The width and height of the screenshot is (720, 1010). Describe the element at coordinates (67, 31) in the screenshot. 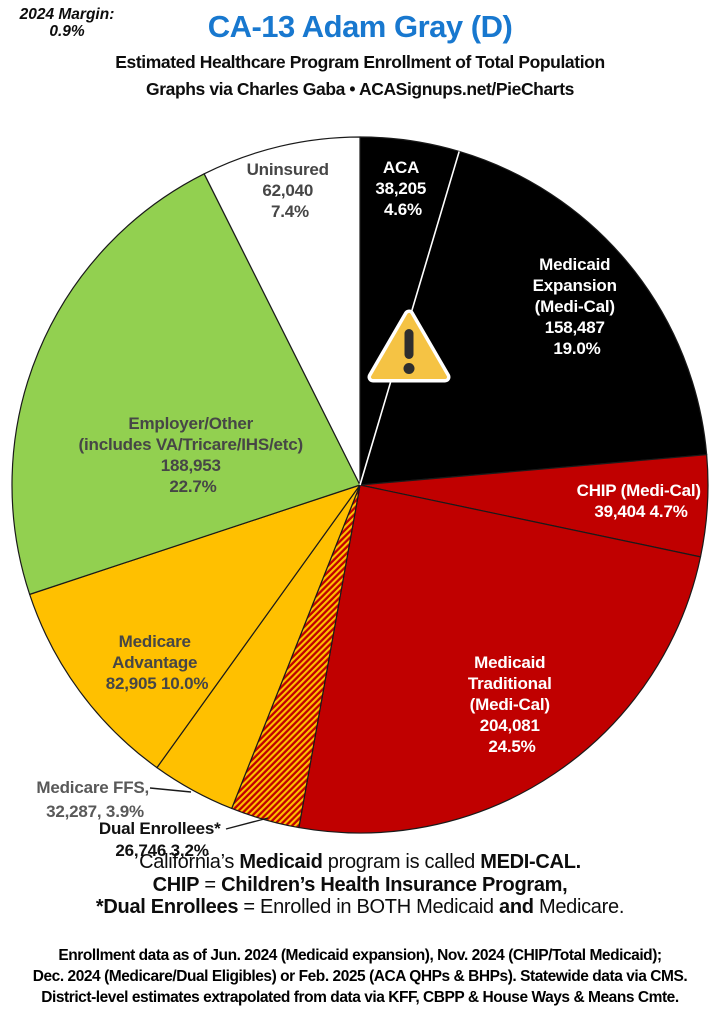

I see `margin-value: 0.9%` at that location.